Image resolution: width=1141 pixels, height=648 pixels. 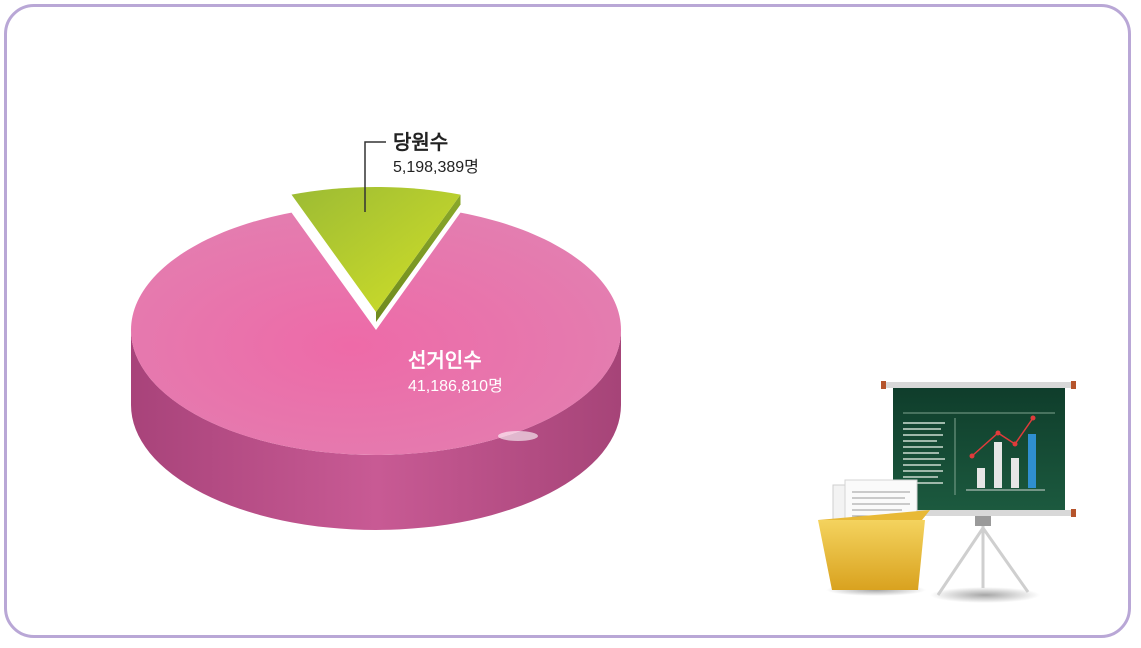 I want to click on leader-line-당원수, so click(x=375, y=176).